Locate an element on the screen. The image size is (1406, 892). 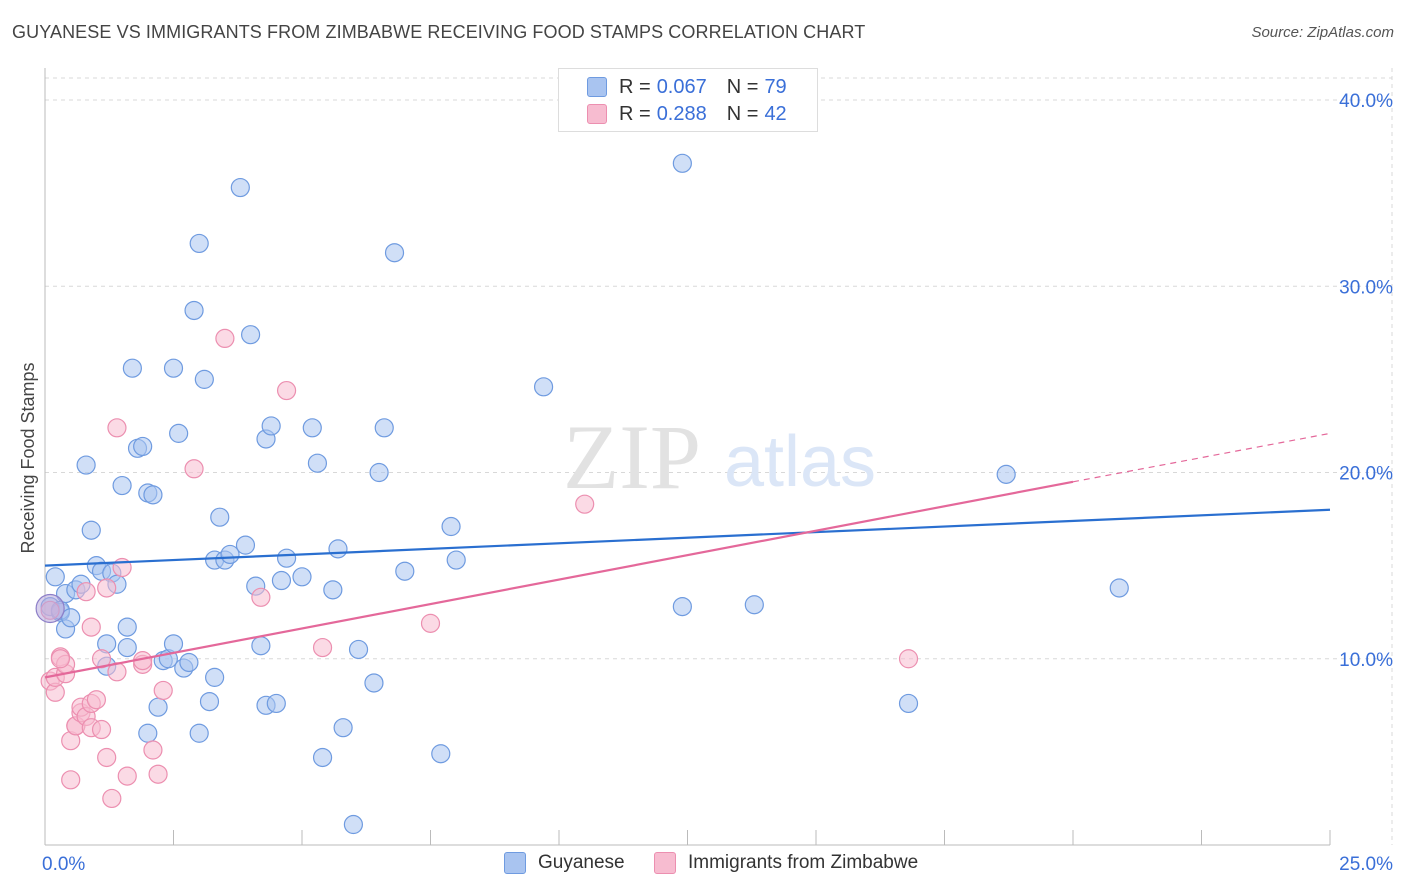
y-axis-label: Receiving Food Stamps is located at coordinates (28, 457).